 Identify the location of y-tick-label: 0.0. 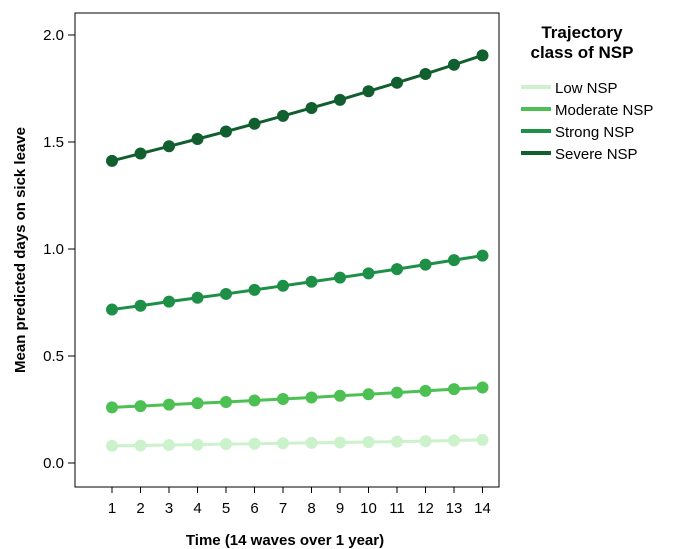
(53, 463).